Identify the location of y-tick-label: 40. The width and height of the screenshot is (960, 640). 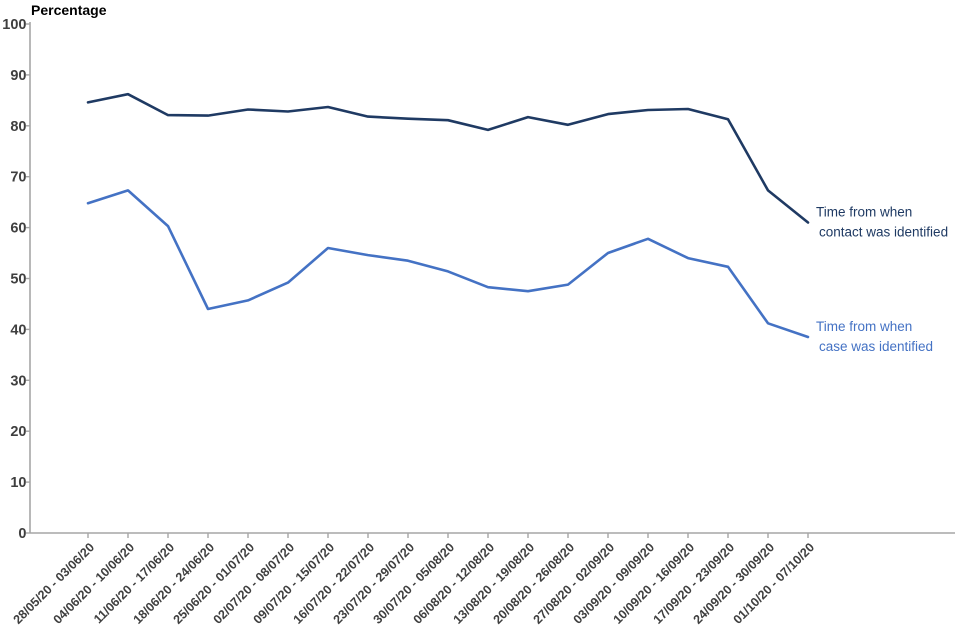
(18, 330).